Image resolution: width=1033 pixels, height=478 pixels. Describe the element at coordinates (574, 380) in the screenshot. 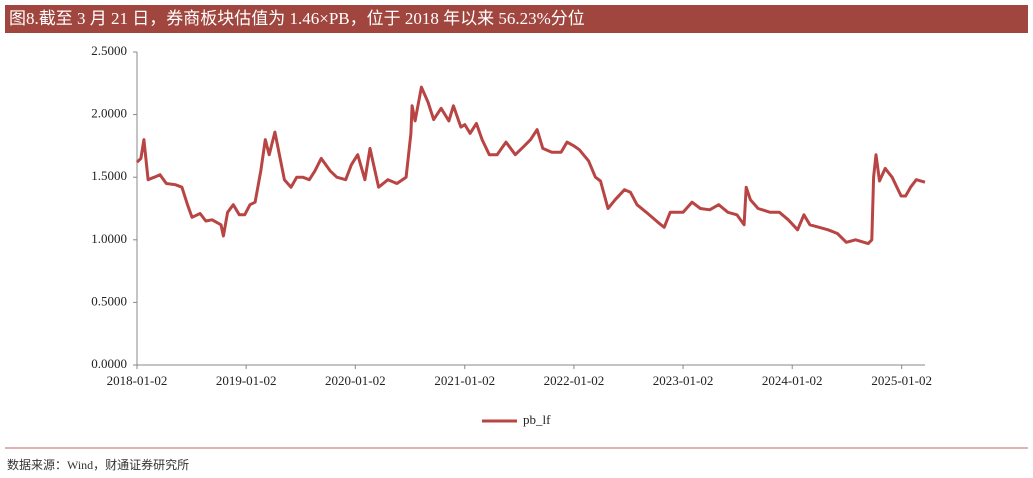

I see `x-tick-label: 2022-01-02` at that location.